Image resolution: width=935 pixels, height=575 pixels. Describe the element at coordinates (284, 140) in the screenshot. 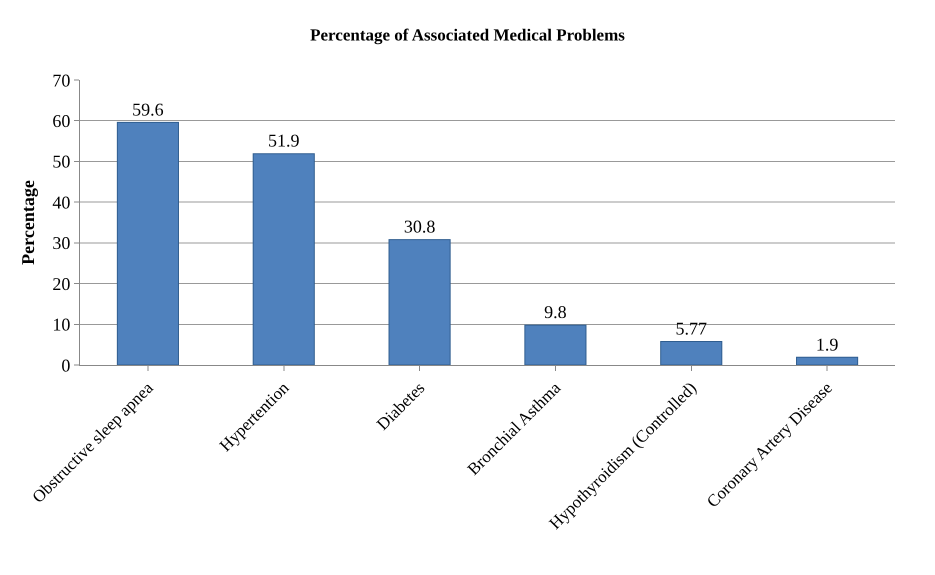

I see `data-label: 51.9` at that location.